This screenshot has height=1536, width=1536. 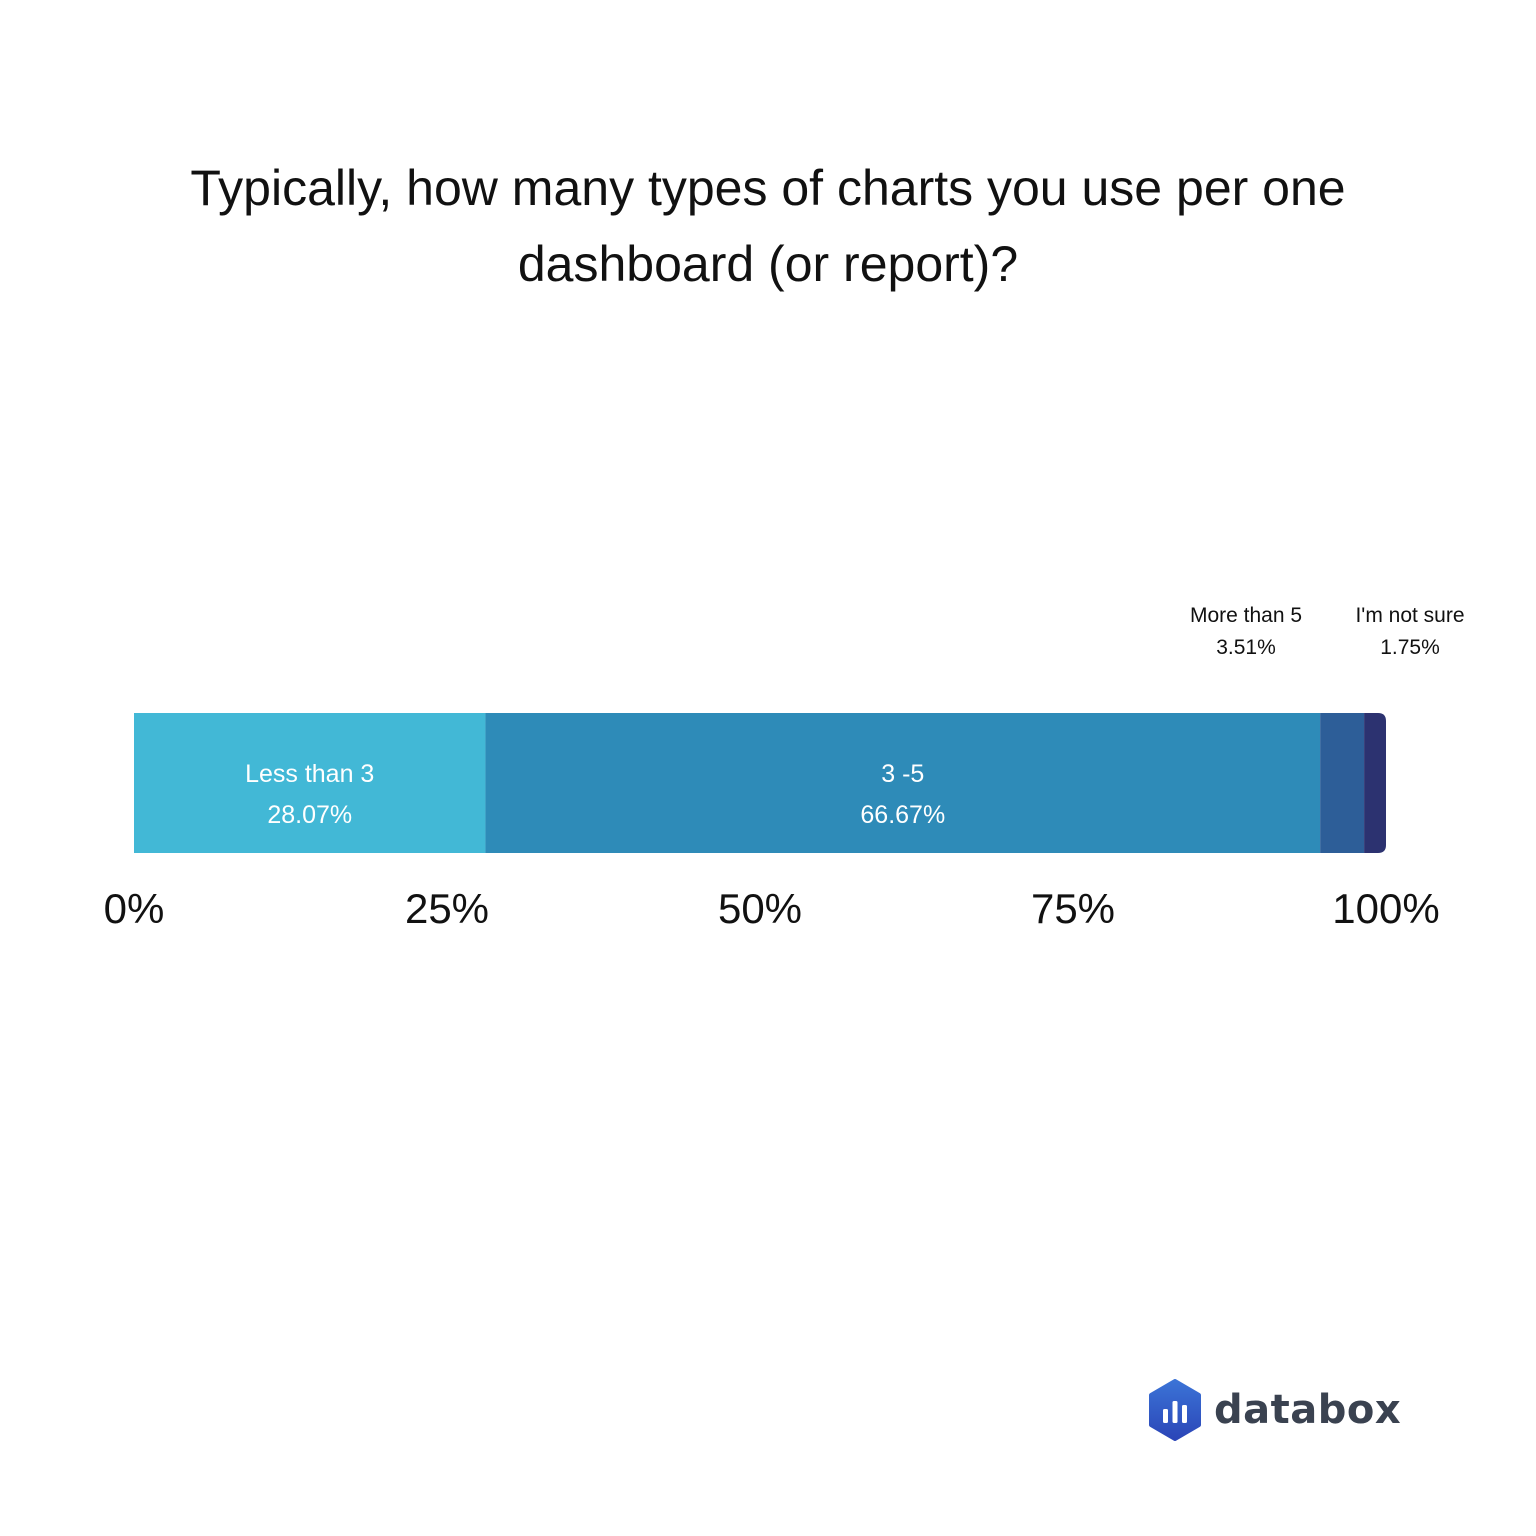 I want to click on databox-logo-icon, so click(x=1175, y=1410).